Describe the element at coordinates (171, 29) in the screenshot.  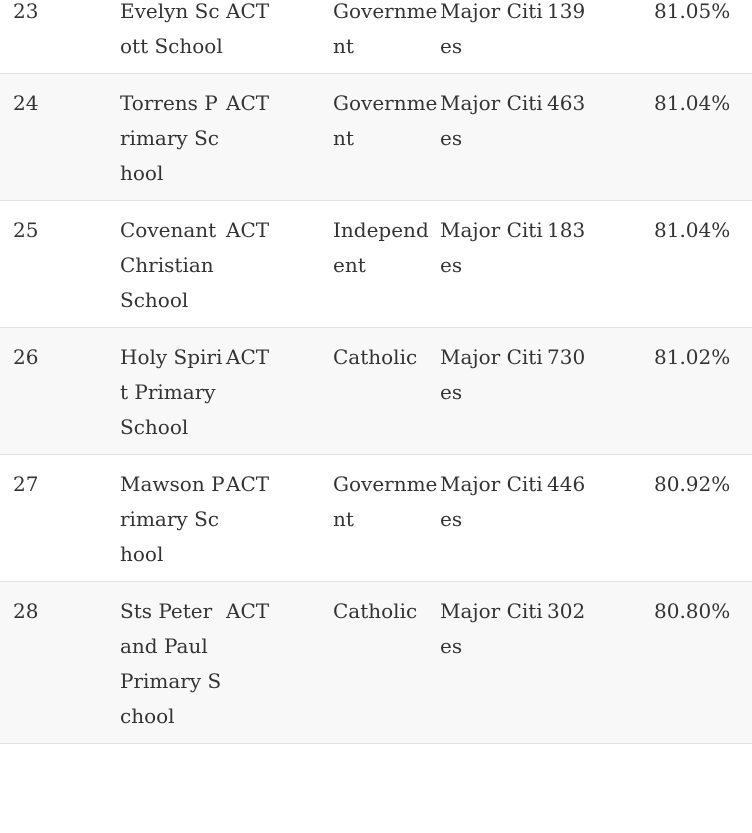
I see `school-name-cell: Evelyn Scott School` at that location.